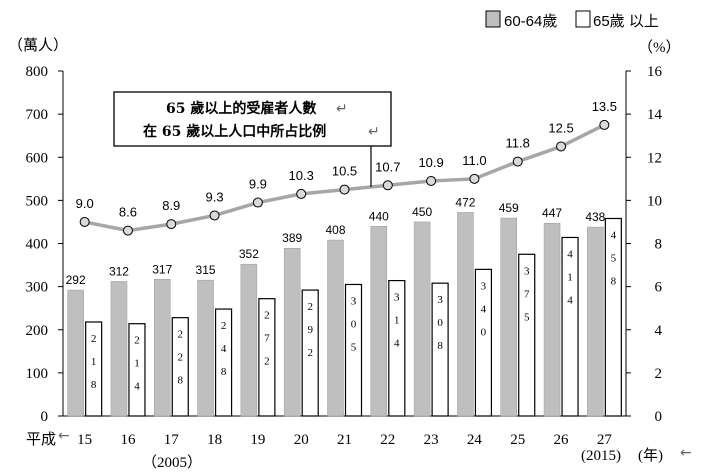 The height and width of the screenshot is (472, 703). Describe the element at coordinates (379, 216) in the screenshot. I see `bar-label-60-64: 440` at that location.